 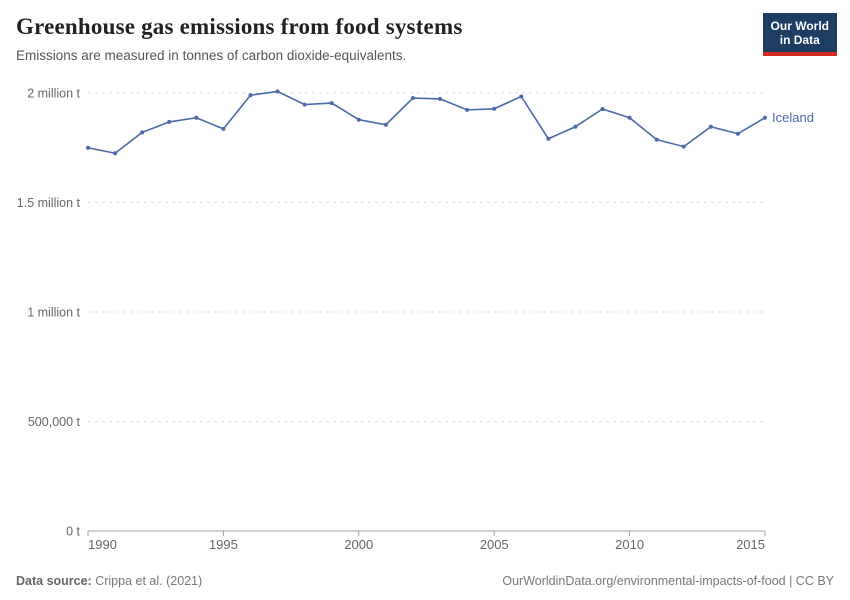 What do you see at coordinates (358, 544) in the screenshot?
I see `x-tick-label: 2000` at bounding box center [358, 544].